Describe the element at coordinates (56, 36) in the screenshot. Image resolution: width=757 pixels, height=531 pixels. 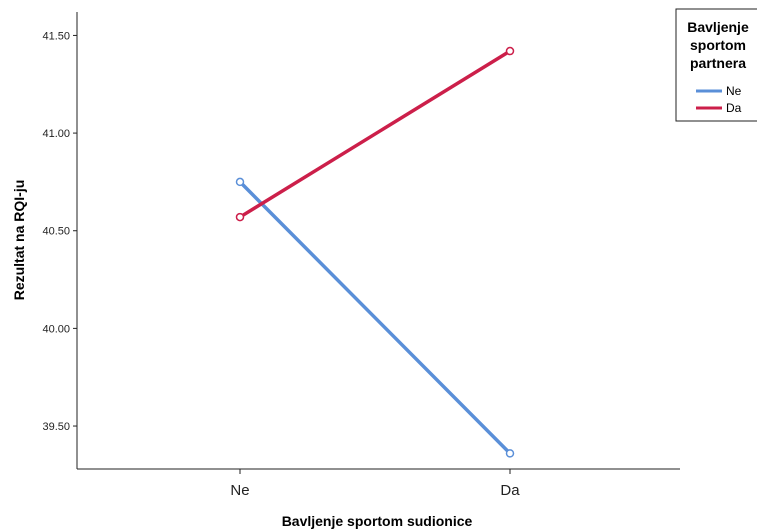
I see `y-tick-label: 41.50` at that location.